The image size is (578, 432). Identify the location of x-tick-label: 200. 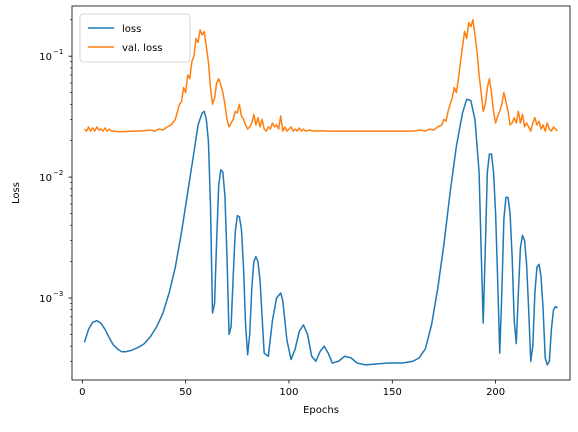
(495, 392).